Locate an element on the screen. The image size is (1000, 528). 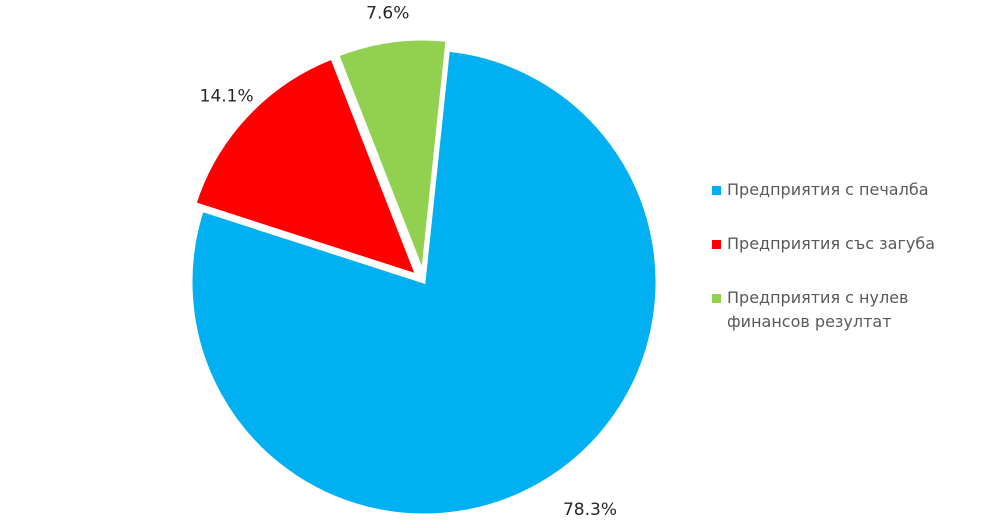
legend-label: Предприятия с печалба is located at coordinates (828, 189).